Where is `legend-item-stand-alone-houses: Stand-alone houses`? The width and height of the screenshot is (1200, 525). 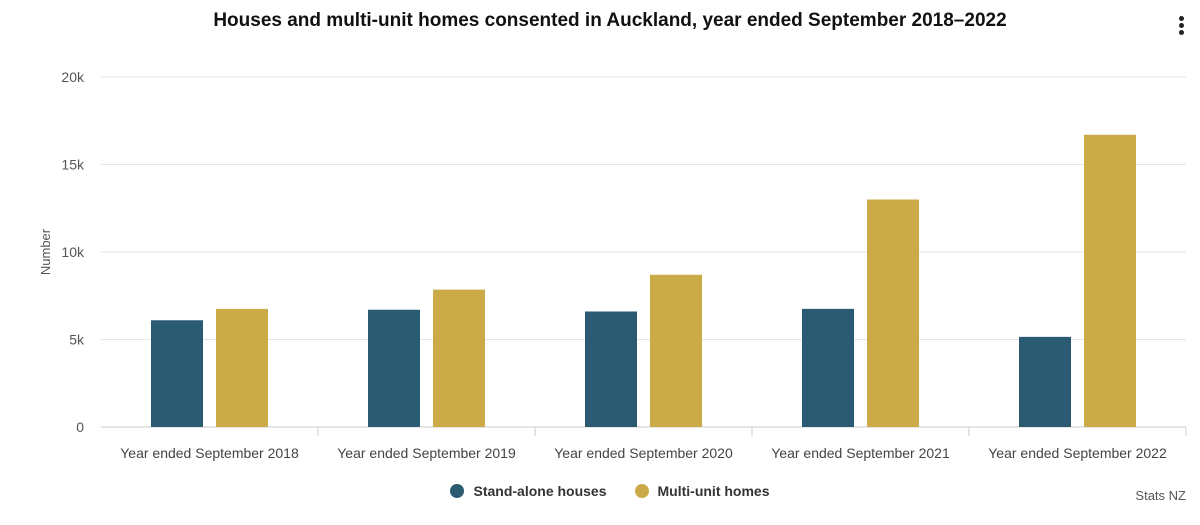 legend-item-stand-alone-houses: Stand-alone houses is located at coordinates (528, 491).